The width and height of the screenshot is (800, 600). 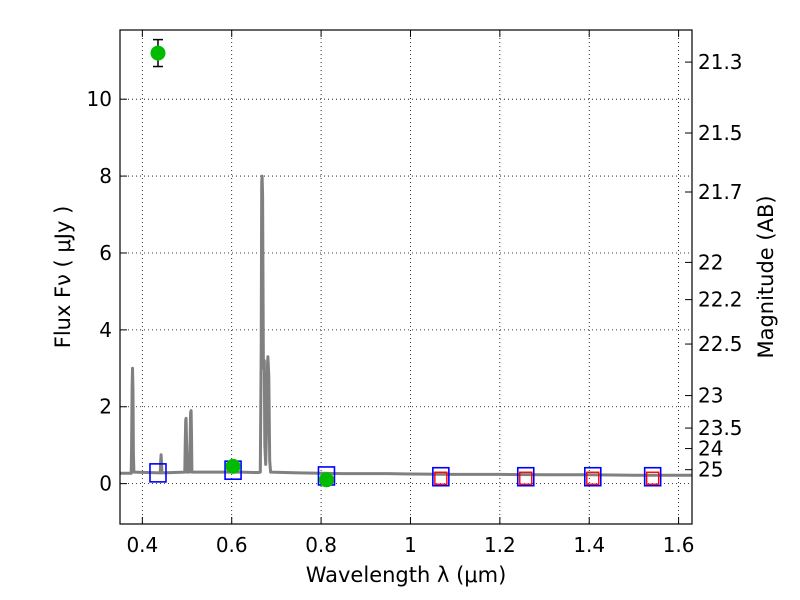 What do you see at coordinates (232, 545) in the screenshot?
I see `x-tick-label-1: 0.6` at bounding box center [232, 545].